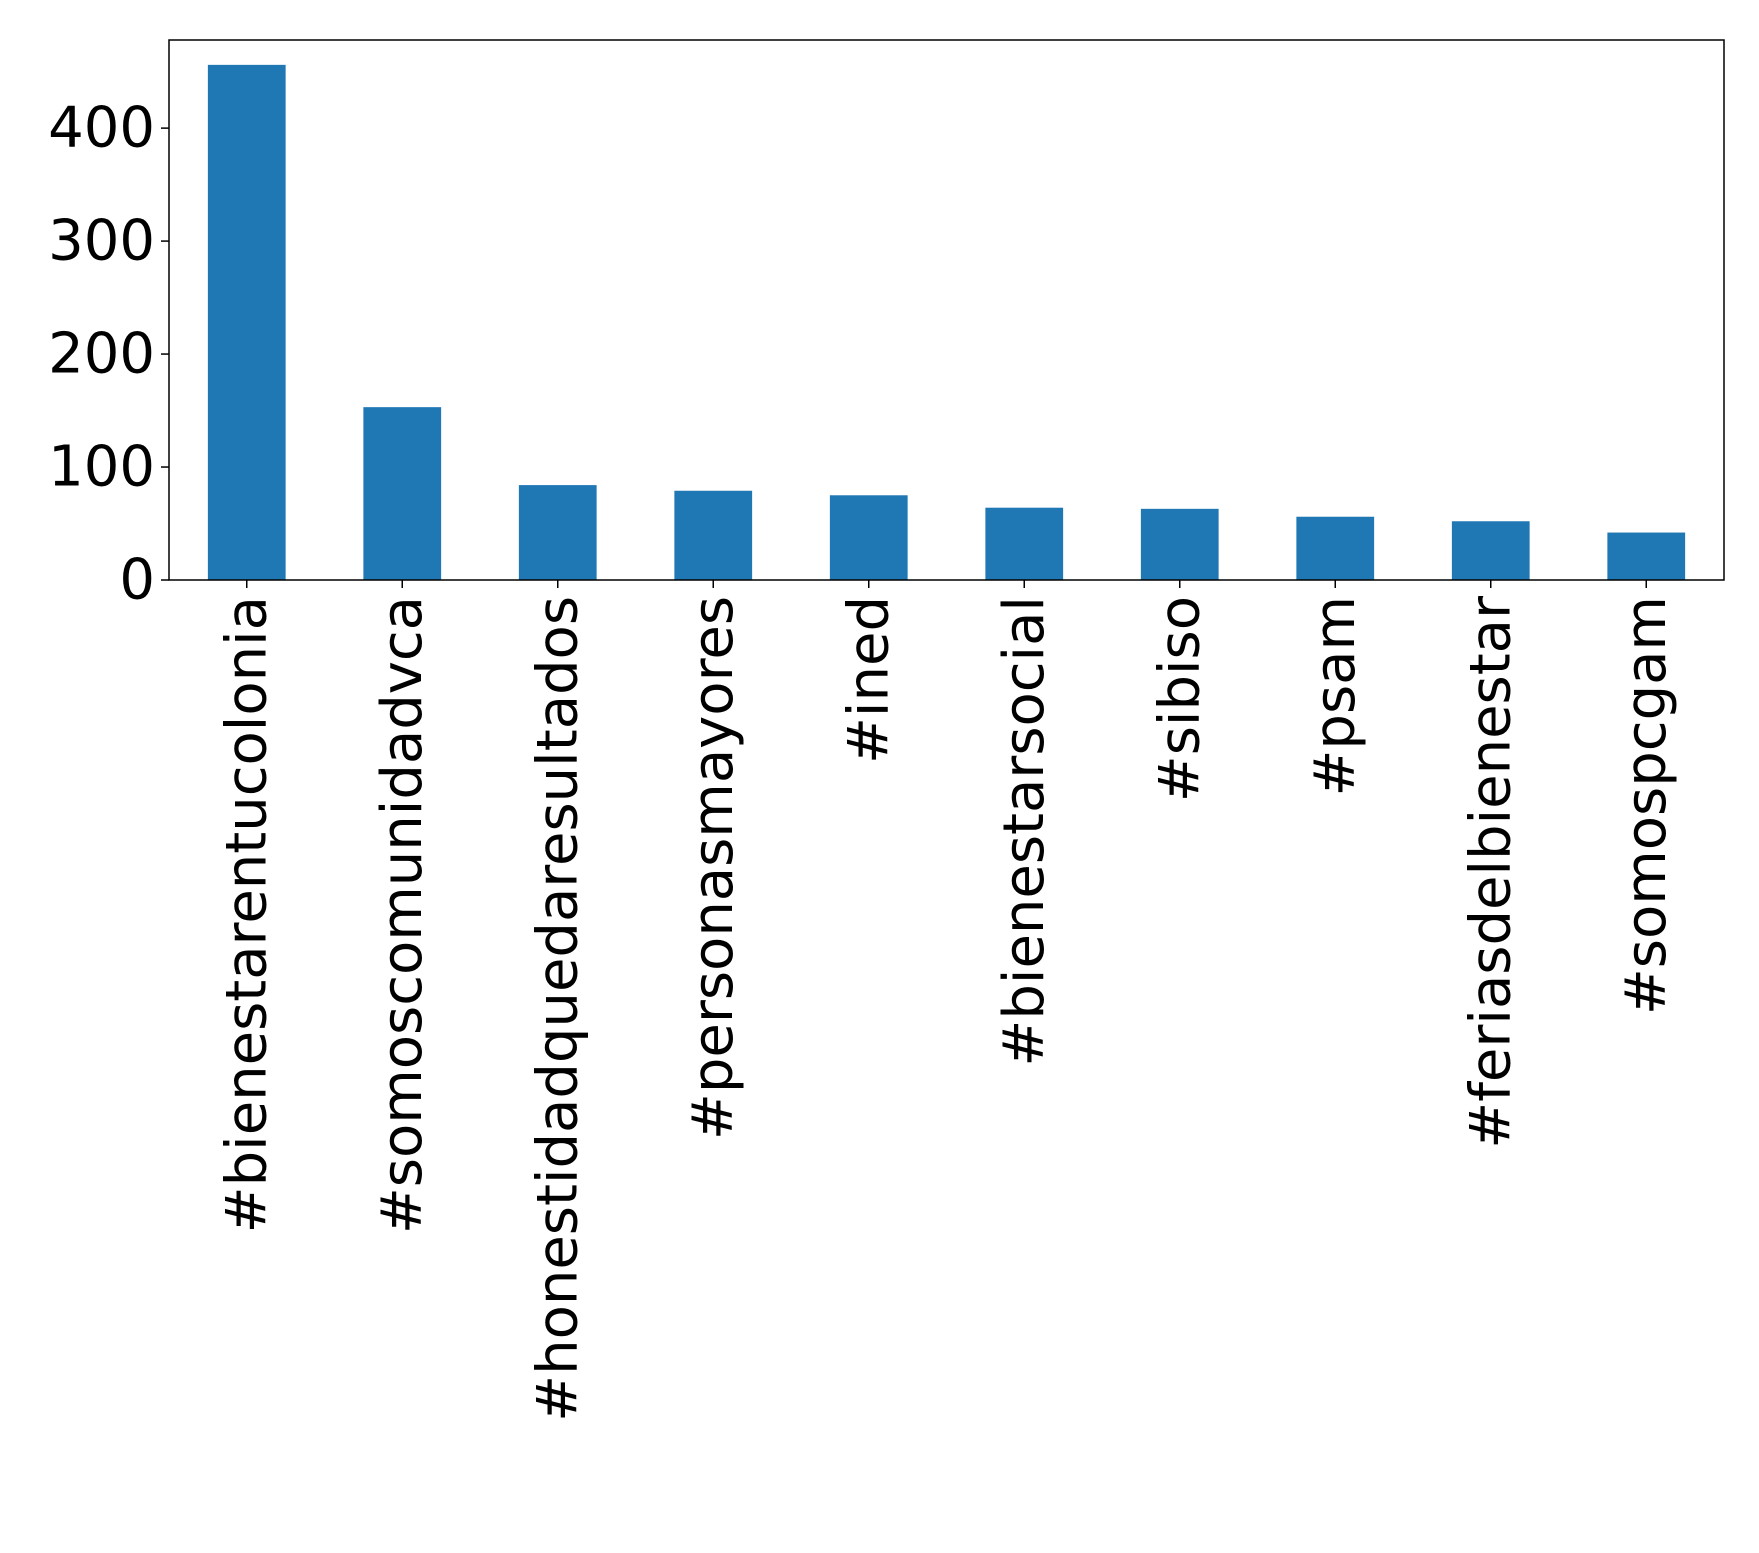 This screenshot has width=1759, height=1553. I want to click on x-tick-label: #ined, so click(868, 680).